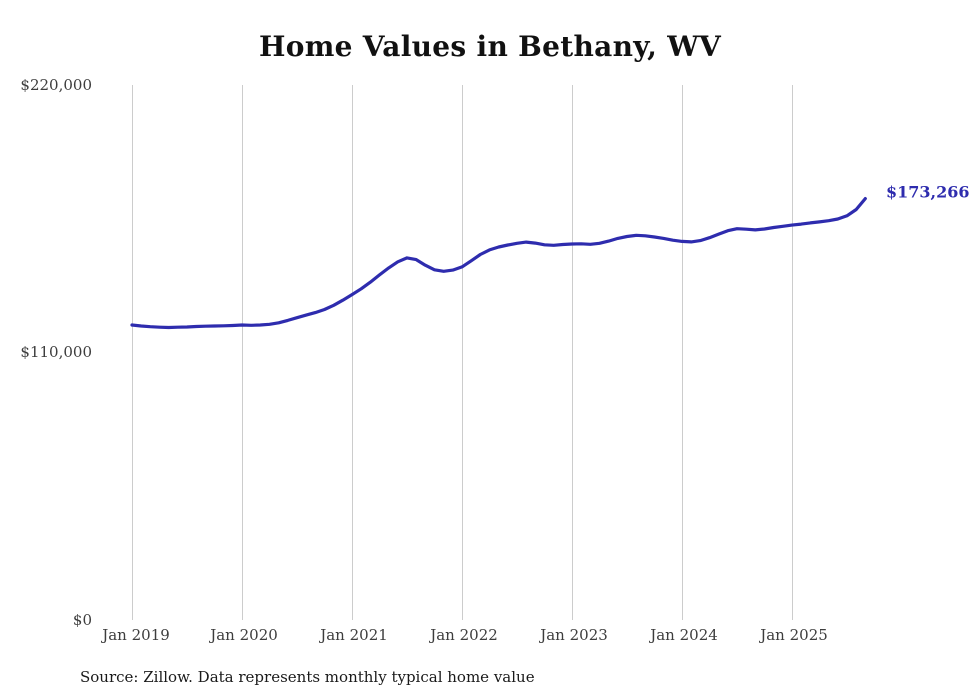 This screenshot has width=980, height=699. What do you see at coordinates (489, 46) in the screenshot?
I see `chart-title: Home Values in Bethany, WV` at bounding box center [489, 46].